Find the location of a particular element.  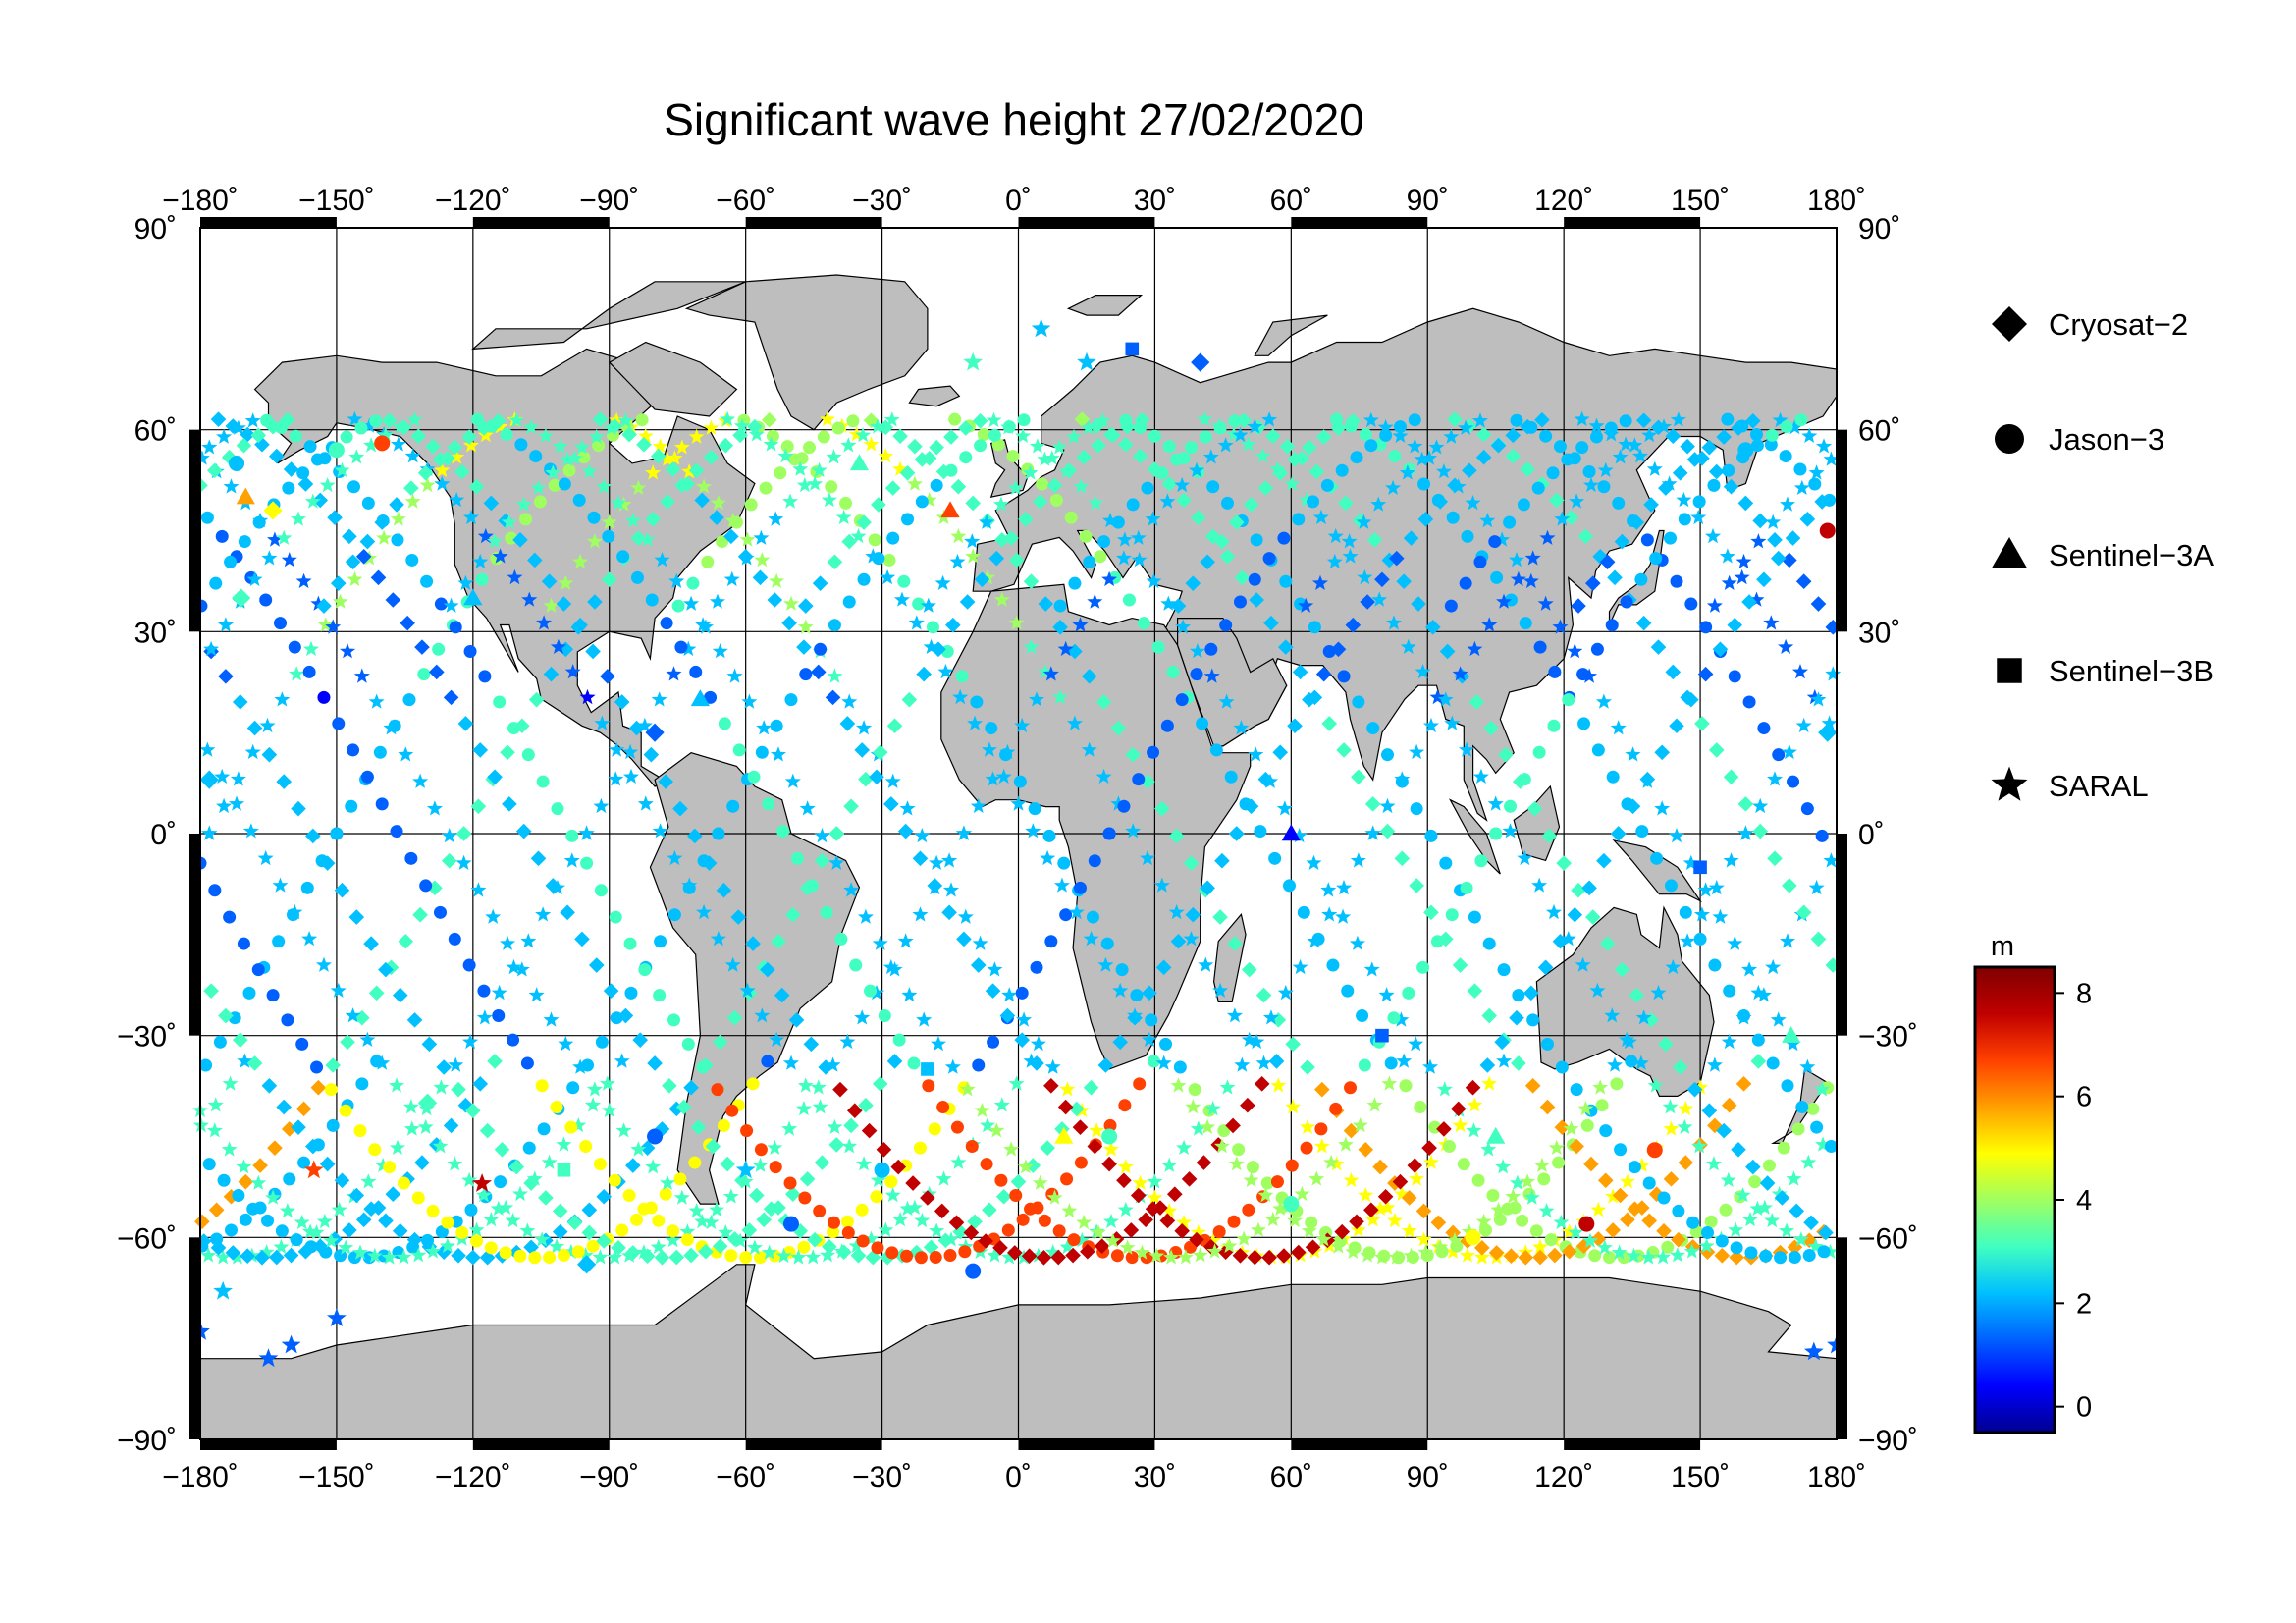

land-svalbard is located at coordinates (1105, 305).